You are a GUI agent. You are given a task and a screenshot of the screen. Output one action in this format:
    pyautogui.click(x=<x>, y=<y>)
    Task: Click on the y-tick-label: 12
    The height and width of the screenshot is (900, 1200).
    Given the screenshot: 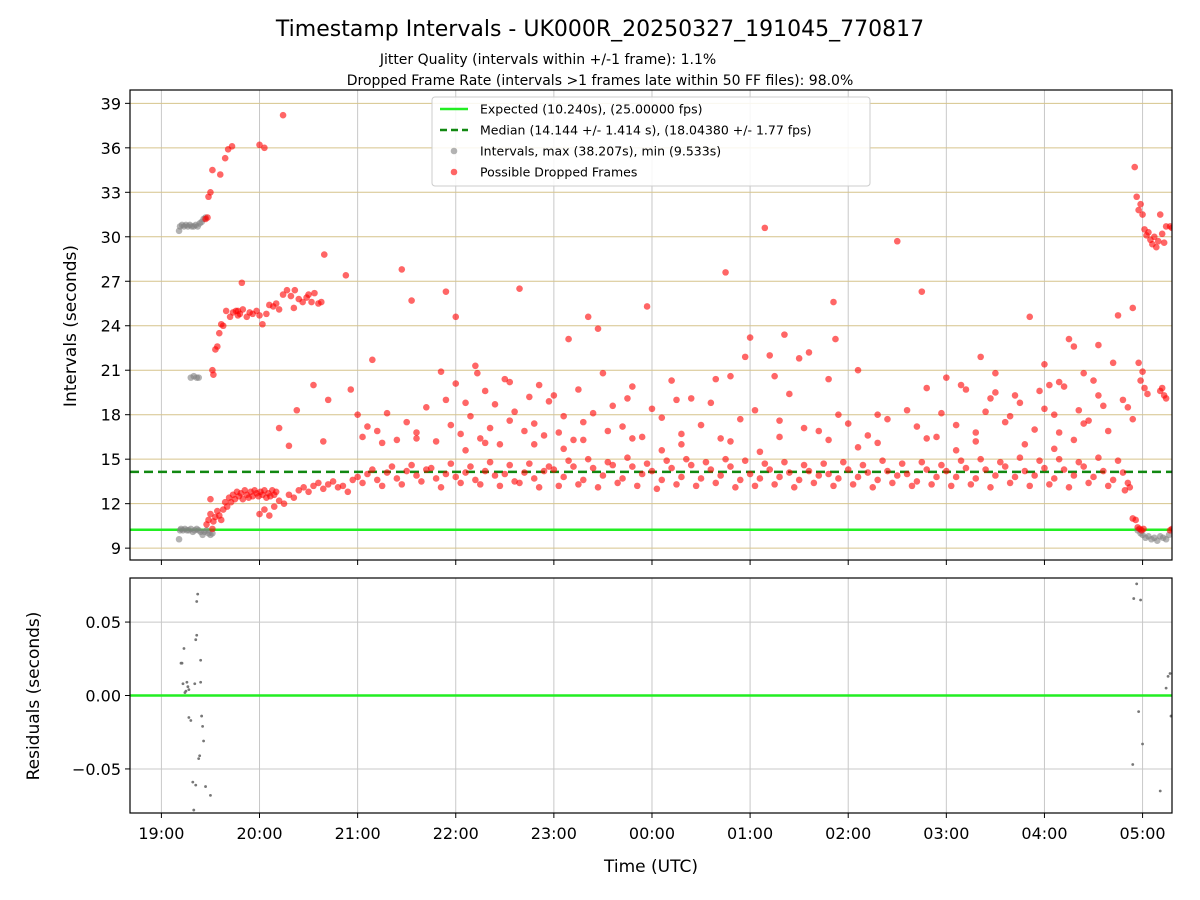 What is the action you would take?
    pyautogui.click(x=111, y=504)
    